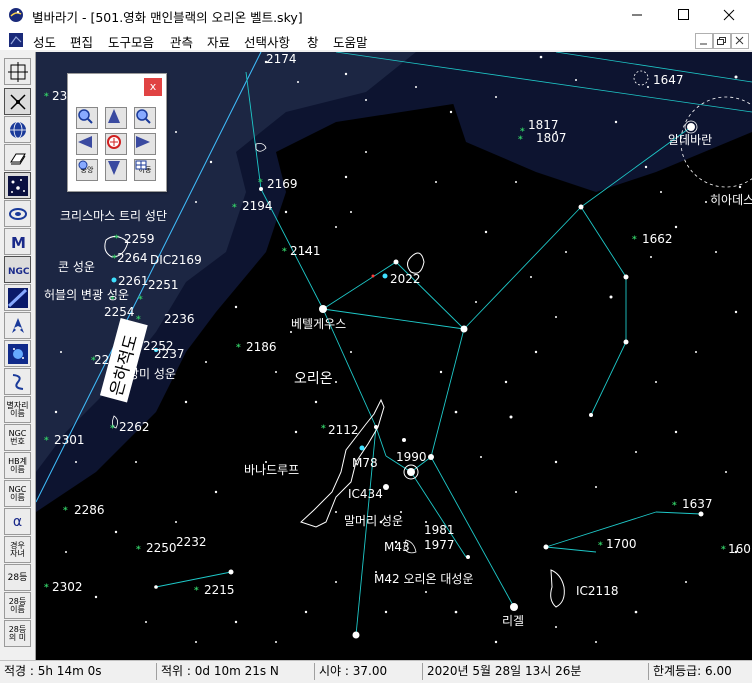 Image resolution: width=752 pixels, height=683 pixels. What do you see at coordinates (17, 213) in the screenshot?
I see `galaxy-button` at bounding box center [17, 213].